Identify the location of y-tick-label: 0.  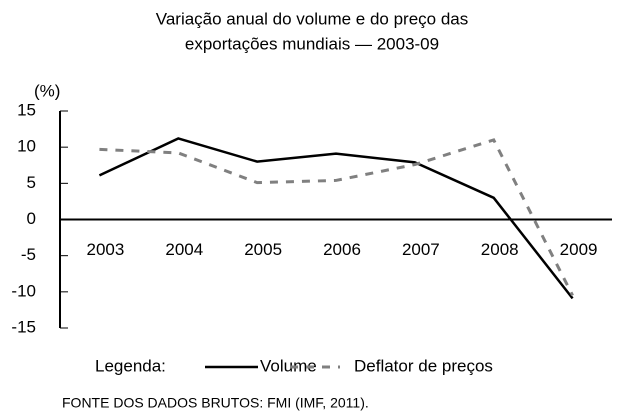
(31, 218).